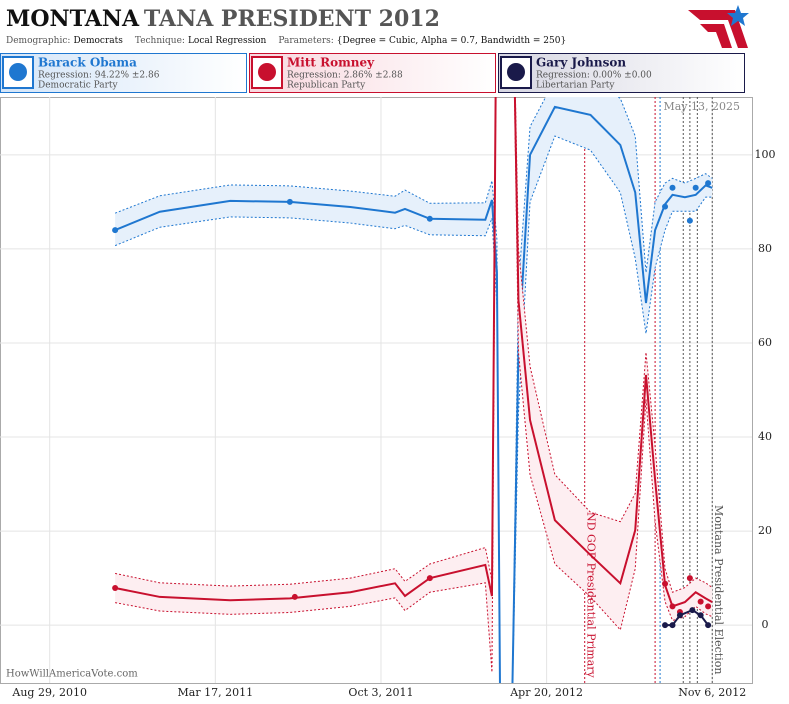  What do you see at coordinates (345, 76) in the screenshot?
I see `legend-regression: Regression: 2.86% ±2.88` at bounding box center [345, 76].